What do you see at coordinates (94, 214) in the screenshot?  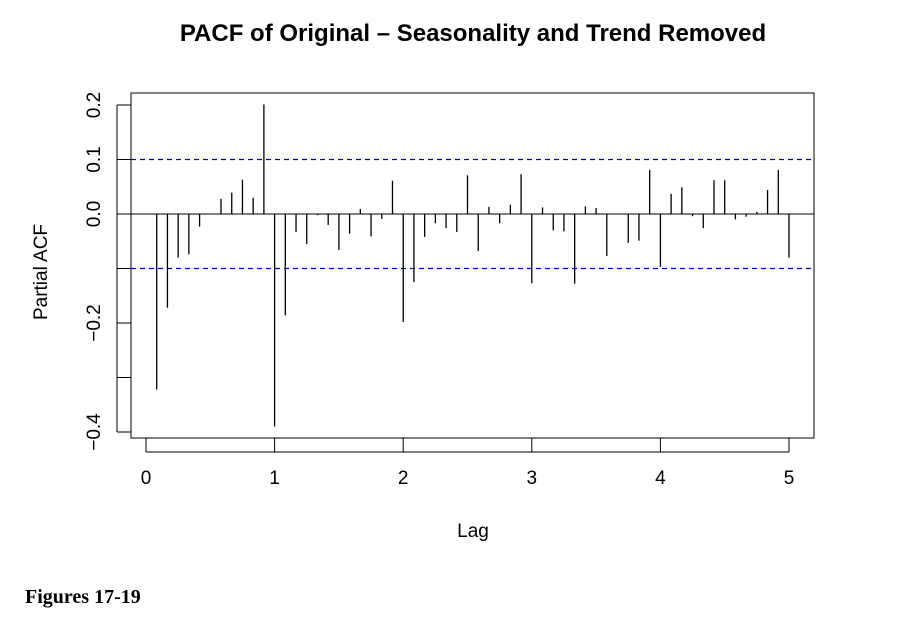 I see `y-tick-label: 0.0` at bounding box center [94, 214].